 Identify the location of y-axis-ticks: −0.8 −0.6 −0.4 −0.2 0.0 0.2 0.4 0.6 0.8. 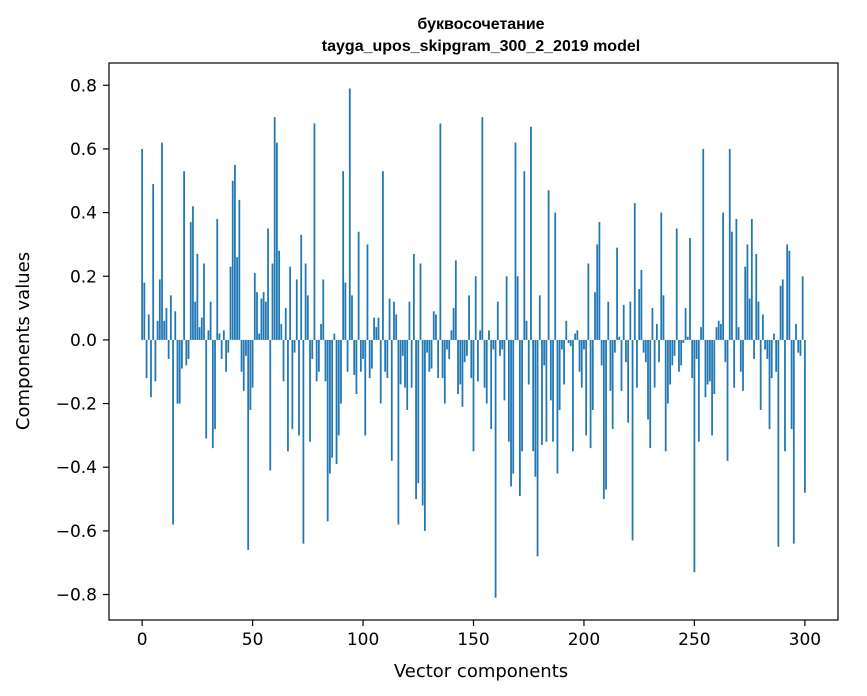
(82, 341).